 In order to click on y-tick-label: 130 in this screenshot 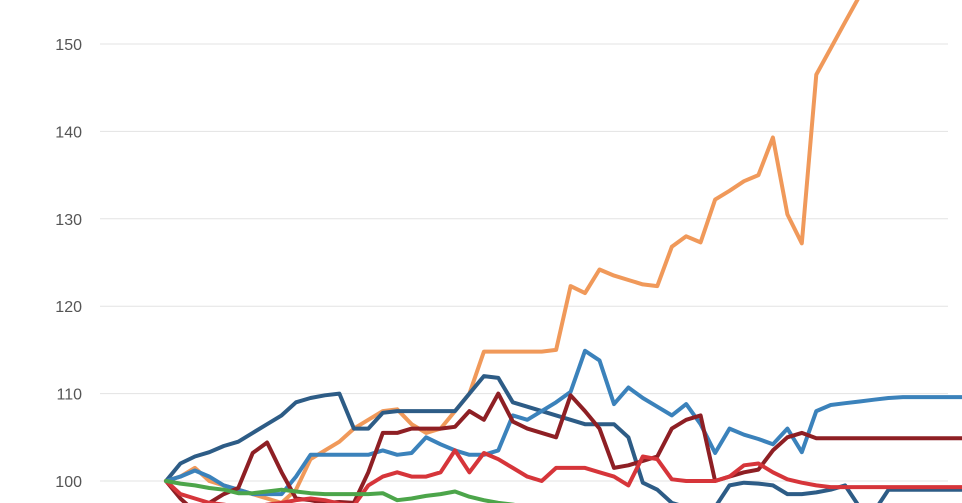, I will do `click(68, 220)`.